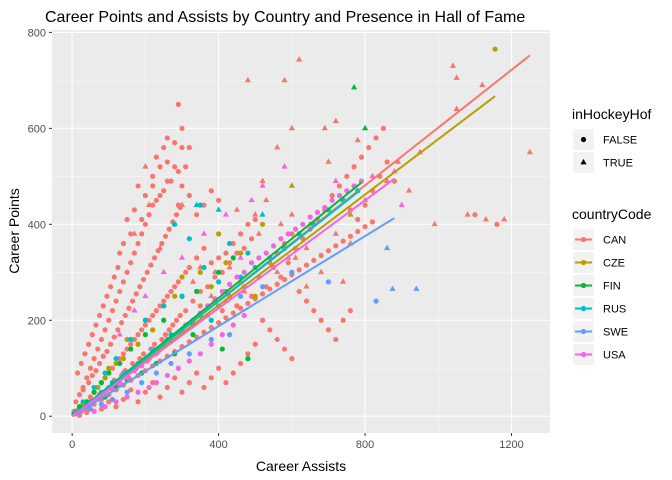  I want to click on legend-label: FALSE, so click(620, 141).